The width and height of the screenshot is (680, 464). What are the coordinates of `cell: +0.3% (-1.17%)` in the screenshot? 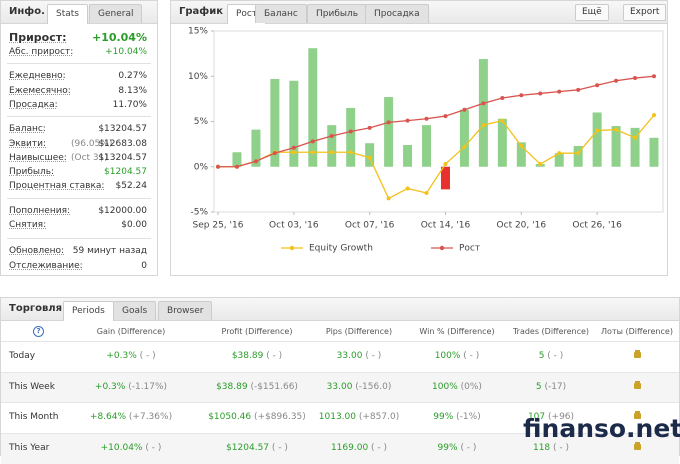 It's located at (131, 387).